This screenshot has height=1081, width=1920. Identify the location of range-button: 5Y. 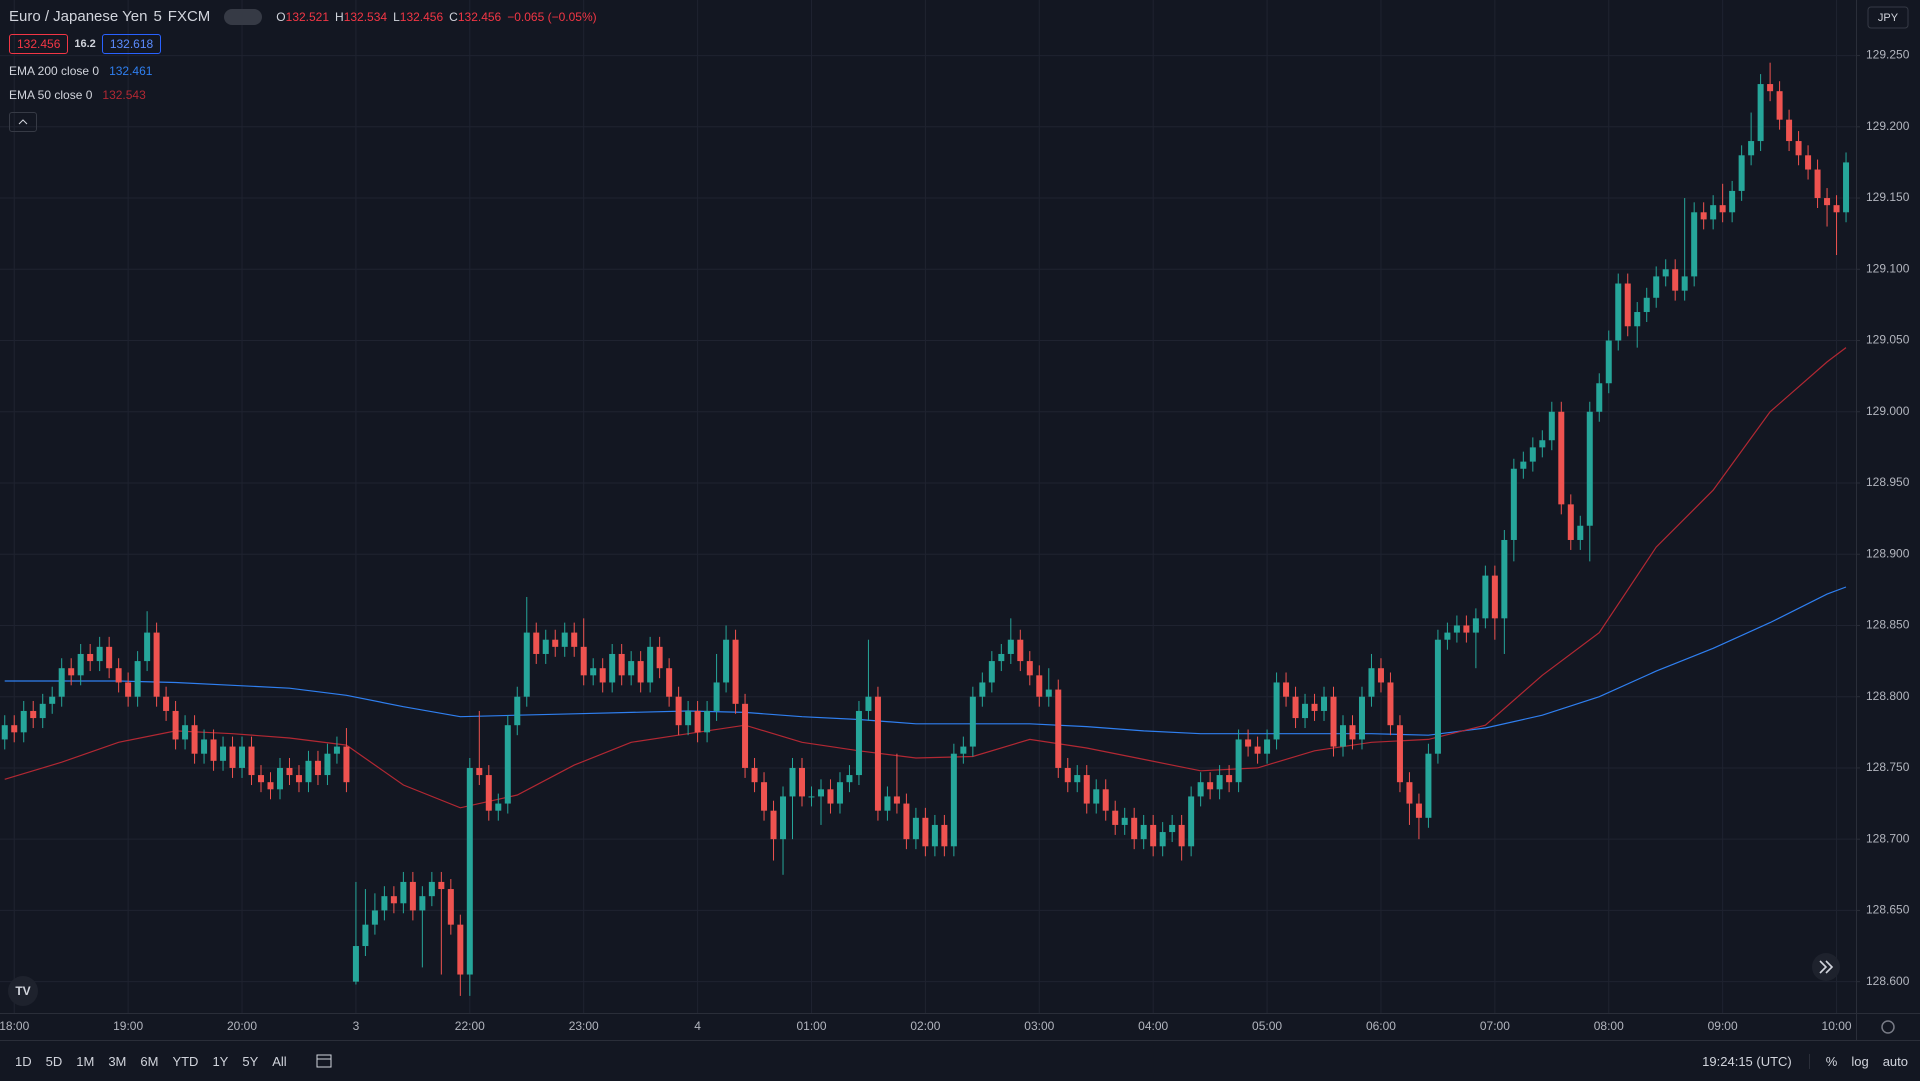
(250, 1061).